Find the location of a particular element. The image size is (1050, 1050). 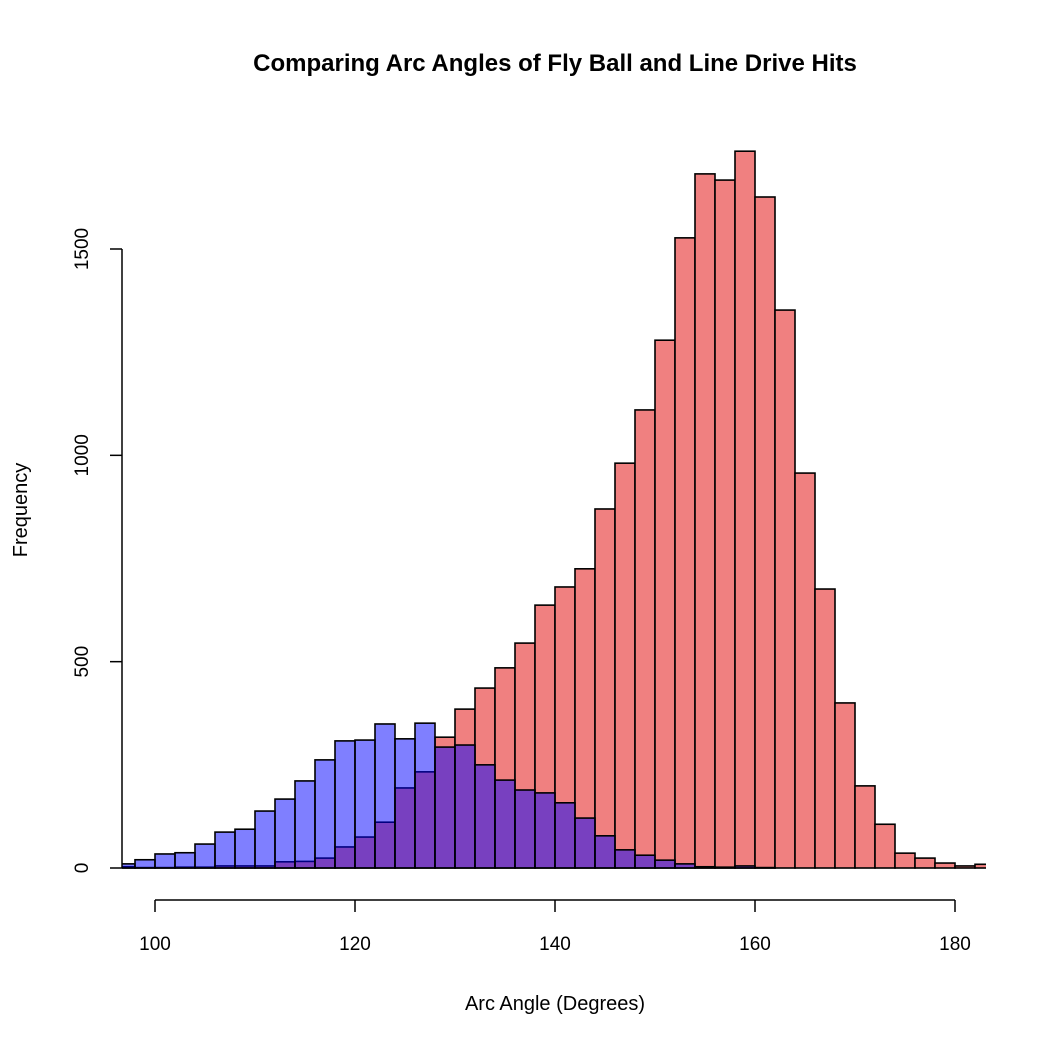

x-tick-label: 180 is located at coordinates (955, 944).